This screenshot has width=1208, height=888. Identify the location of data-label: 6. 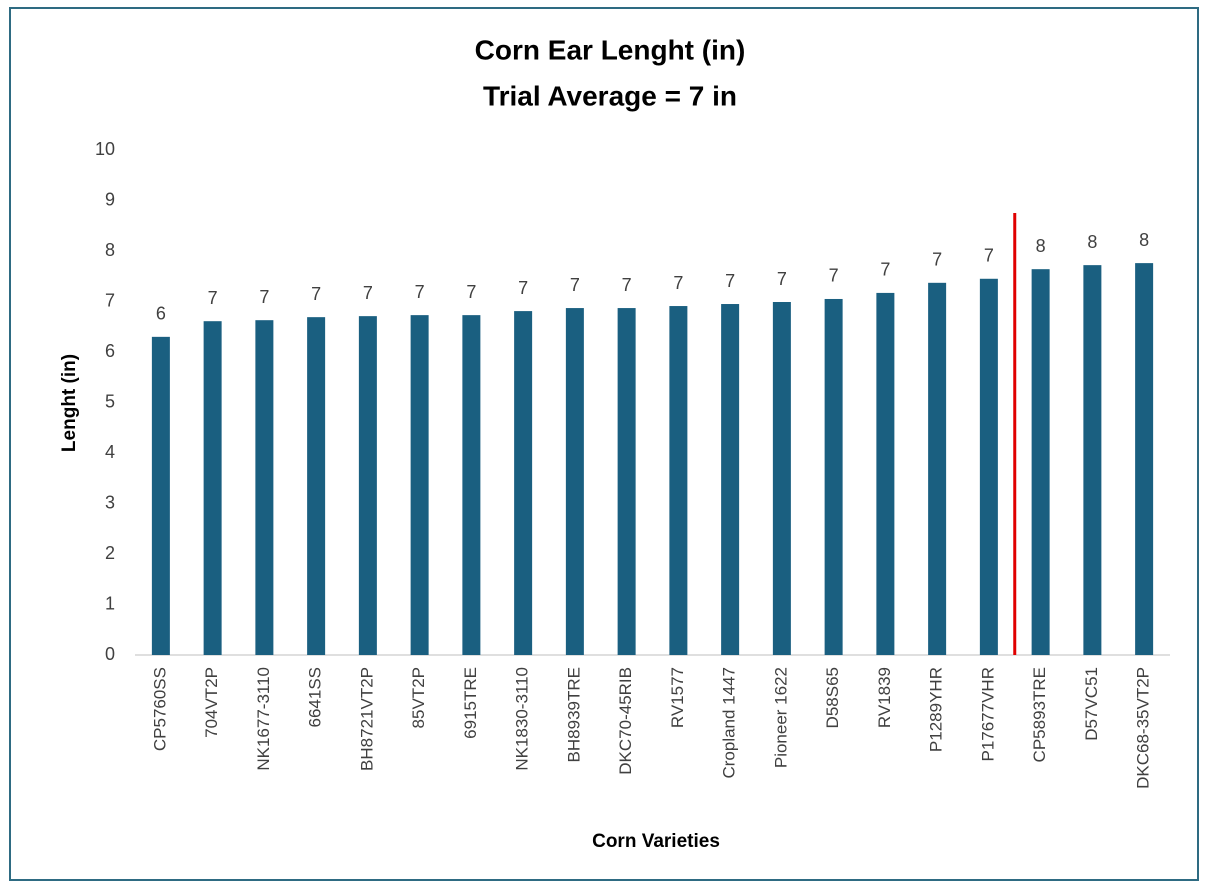
(161, 314).